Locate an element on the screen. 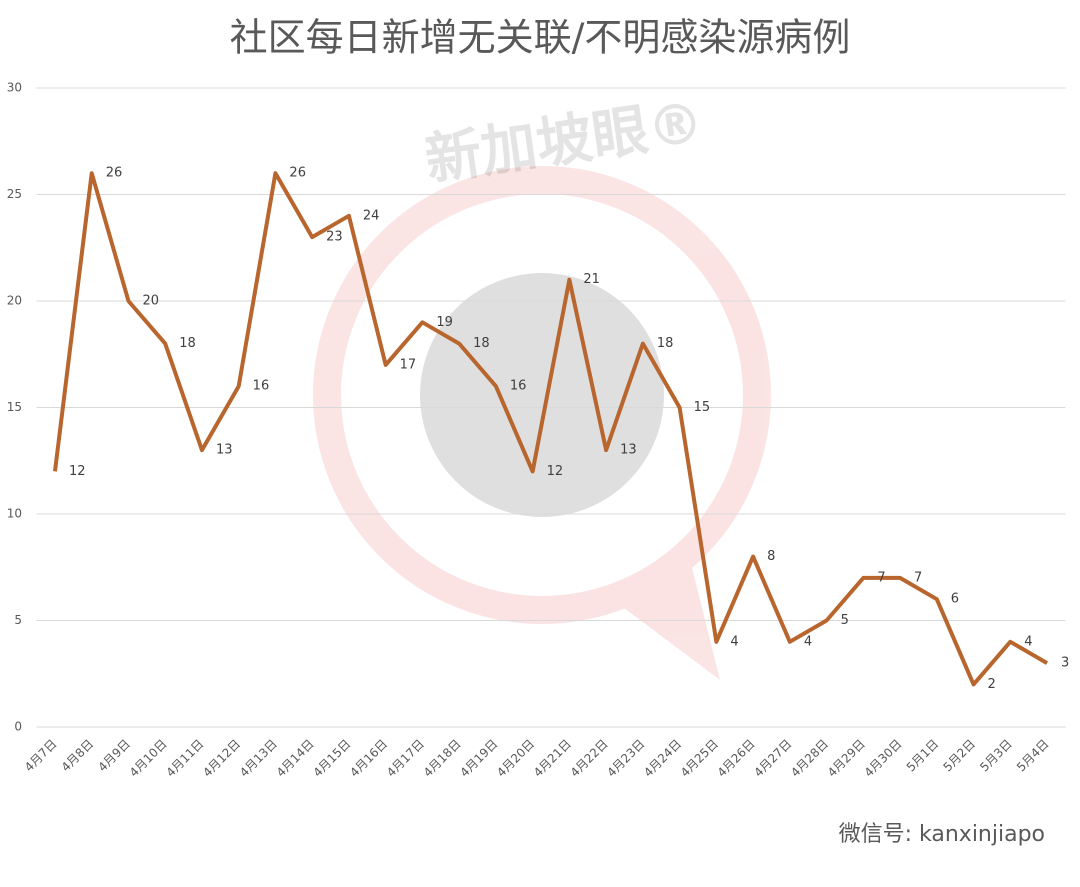 The image size is (1080, 887). x-tick-label: 4月23日 is located at coordinates (625, 758).